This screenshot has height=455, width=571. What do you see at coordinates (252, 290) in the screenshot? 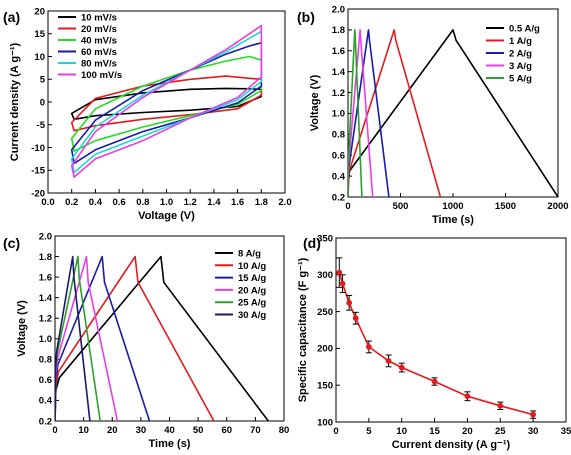
I see `legend-label: 20 A/g` at bounding box center [252, 290].